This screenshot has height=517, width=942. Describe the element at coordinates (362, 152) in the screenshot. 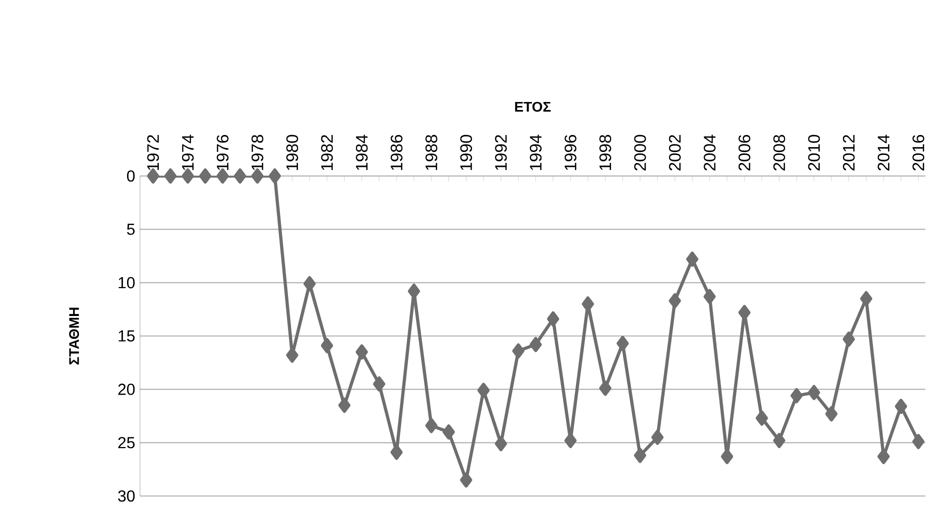

I see `x-tick-label: 1984` at that location.